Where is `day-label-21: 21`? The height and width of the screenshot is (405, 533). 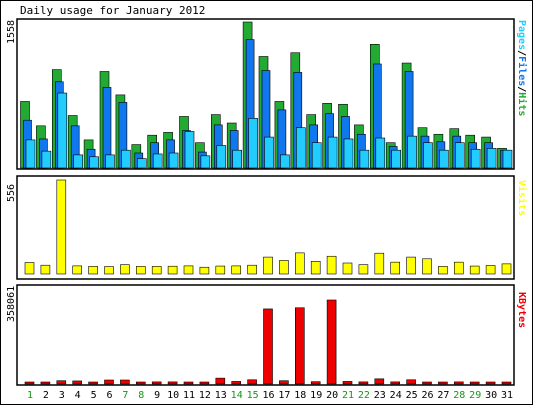 day-label-21: 21 is located at coordinates (348, 395).